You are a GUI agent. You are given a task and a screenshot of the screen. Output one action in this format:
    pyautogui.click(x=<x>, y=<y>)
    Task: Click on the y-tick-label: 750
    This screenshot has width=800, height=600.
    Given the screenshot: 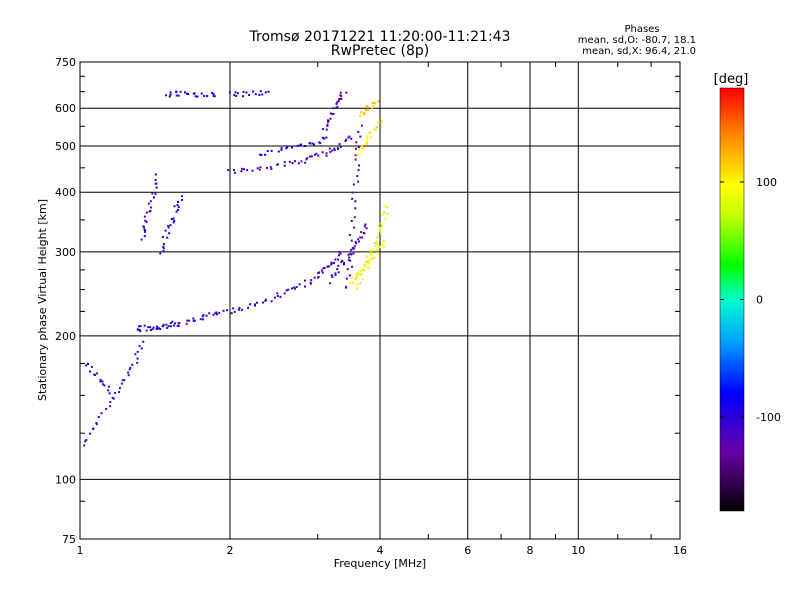 What is the action you would take?
    pyautogui.click(x=65, y=62)
    